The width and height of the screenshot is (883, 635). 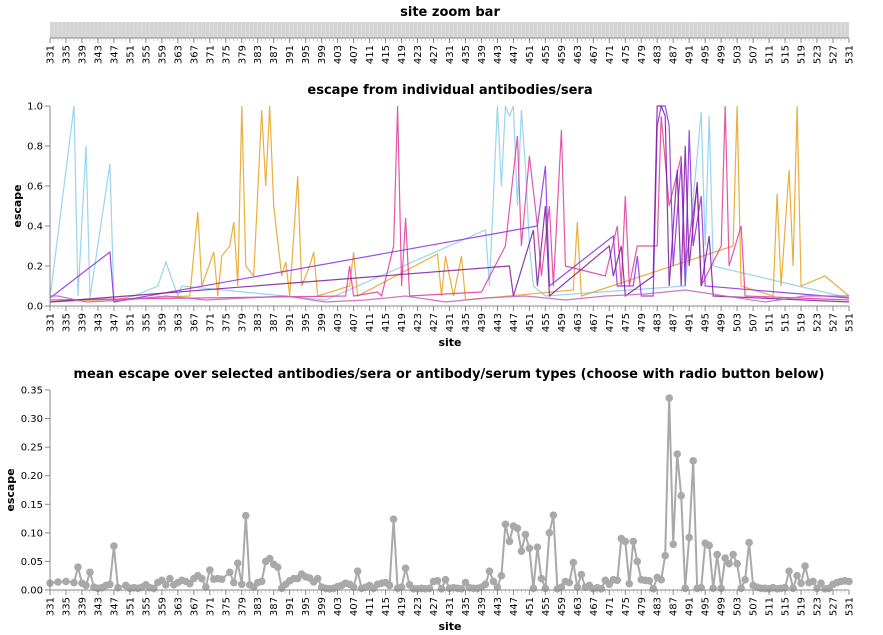 I want to click on site-zoom-bar, so click(x=449, y=30).